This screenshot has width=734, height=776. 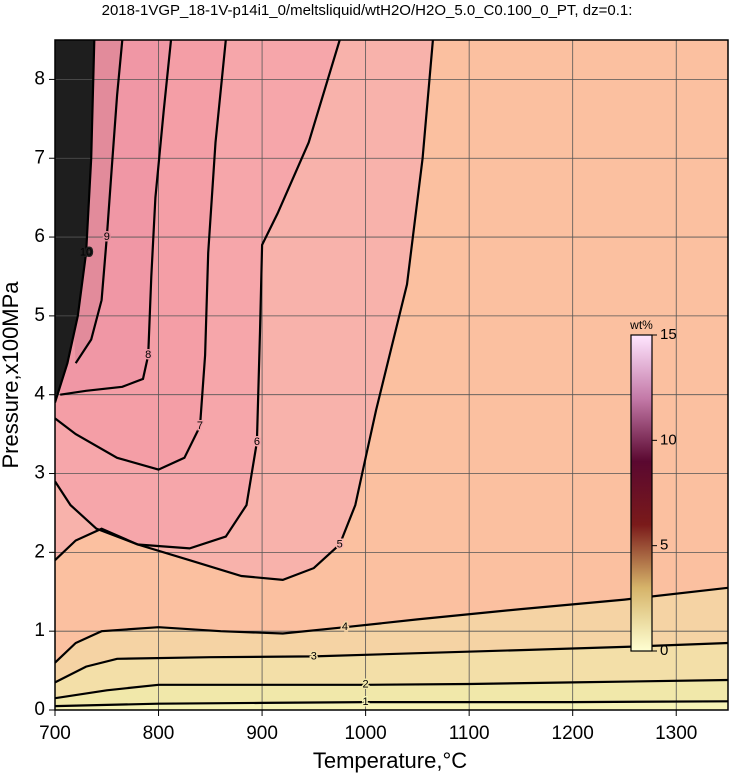 What do you see at coordinates (340, 544) in the screenshot?
I see `contour-label: 5` at bounding box center [340, 544].